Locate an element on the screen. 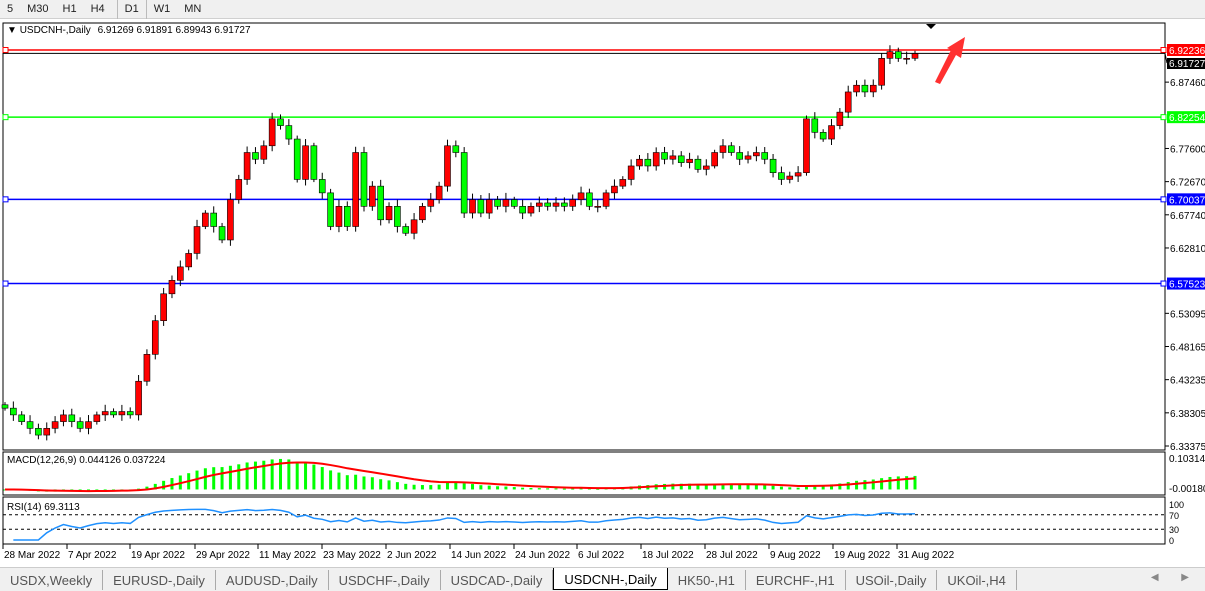 Image resolution: width=1205 pixels, height=591 pixels. ohlc-label: 6.91269 6.91891 6.89943 6.91727 is located at coordinates (174, 30).